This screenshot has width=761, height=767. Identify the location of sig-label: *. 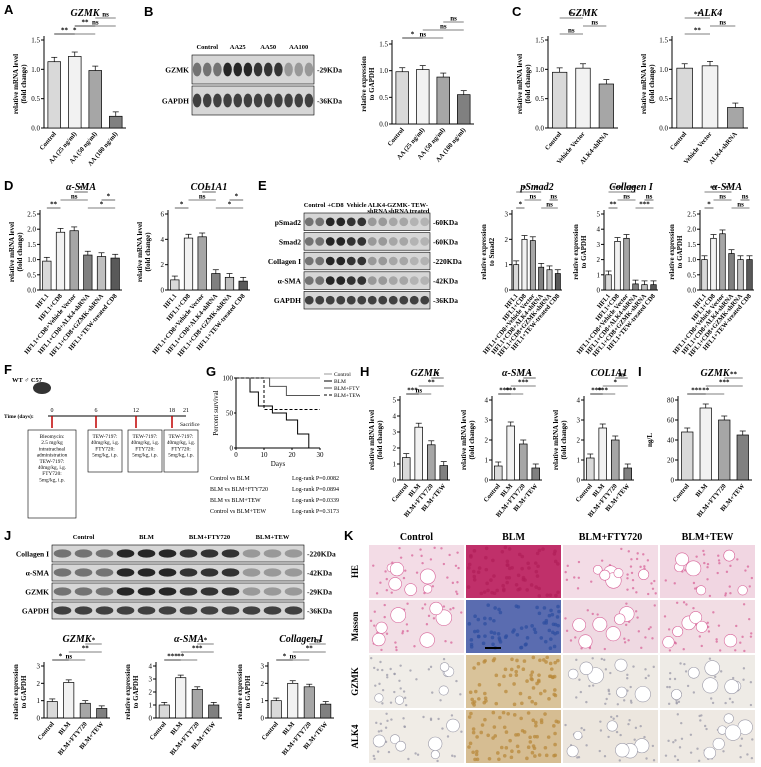
(75, 31).